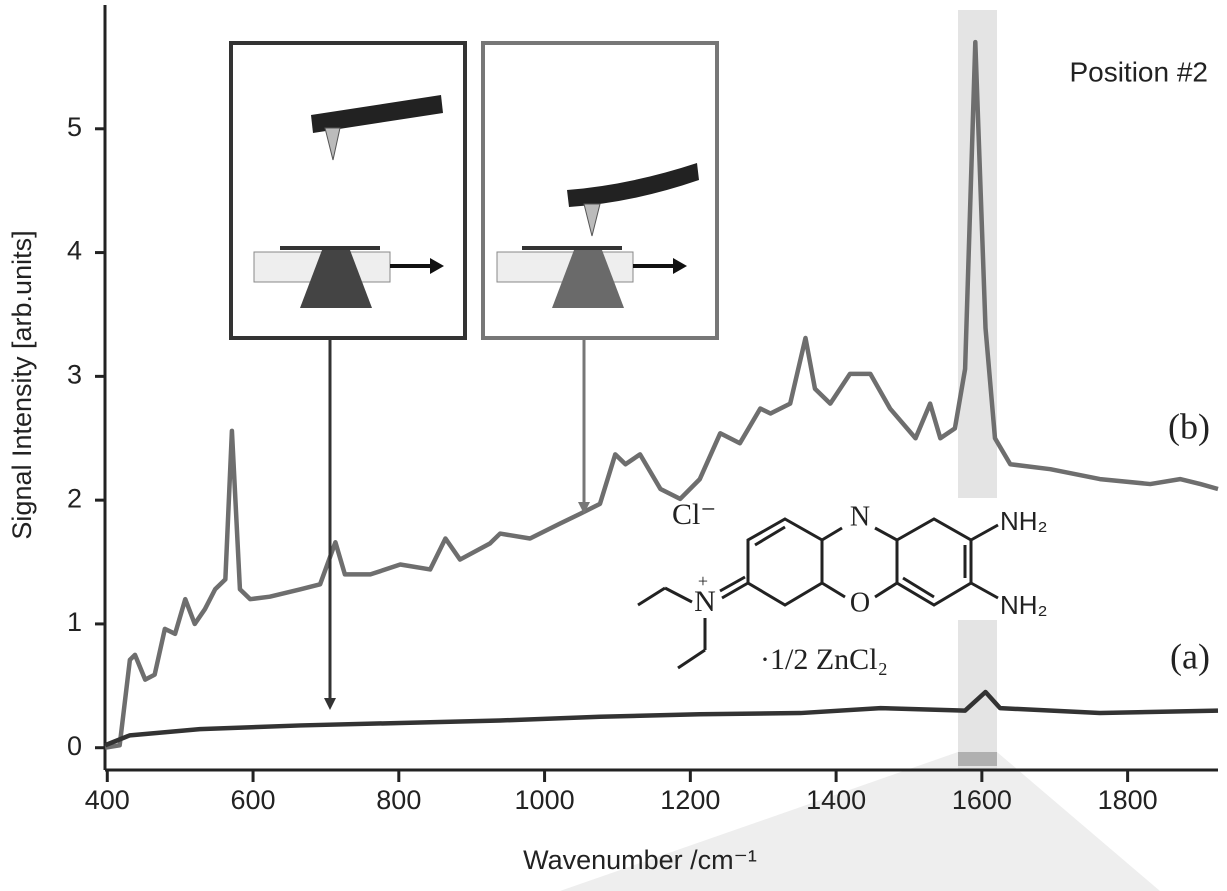 This screenshot has width=1227, height=891. Describe the element at coordinates (703, 581) in the screenshot. I see `charge: +` at that location.